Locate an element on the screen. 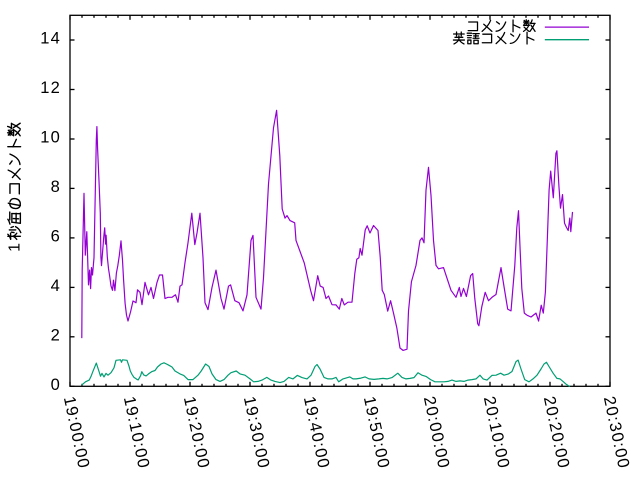 This screenshot has width=640, height=480. svg-text: 6 is located at coordinates (56, 236).